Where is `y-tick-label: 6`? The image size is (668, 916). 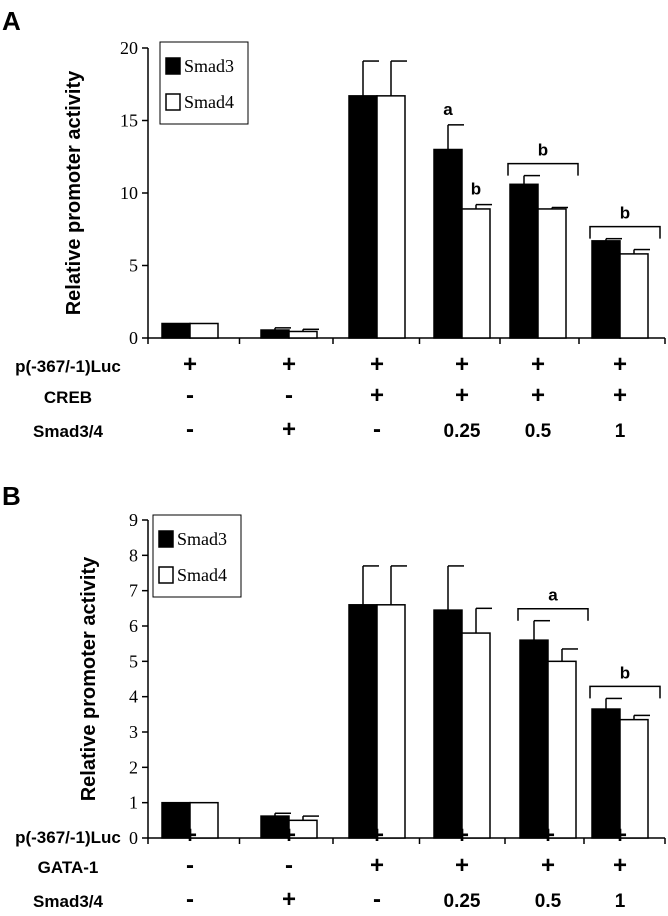
y-tick-label: 6 is located at coordinates (133, 626).